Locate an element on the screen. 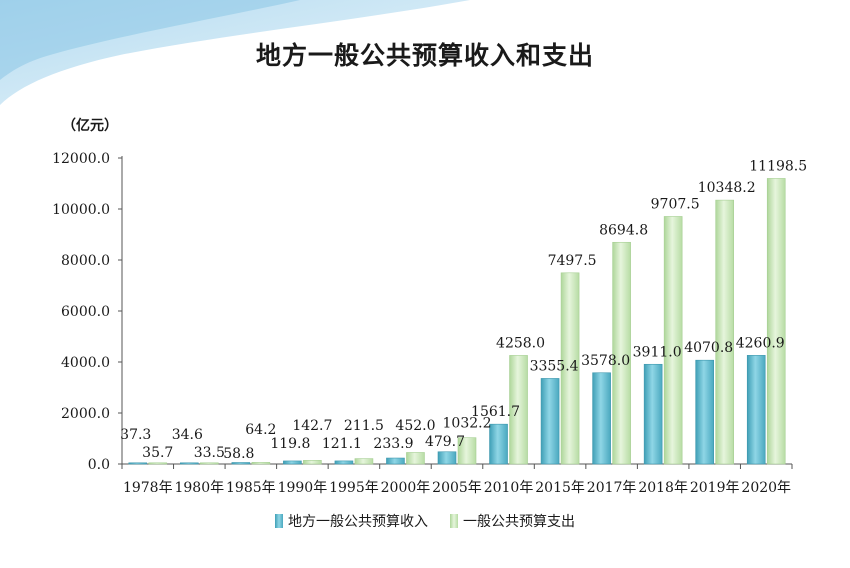 The height and width of the screenshot is (568, 850). data-label-expenditure-10: 9707.5 is located at coordinates (675, 204).